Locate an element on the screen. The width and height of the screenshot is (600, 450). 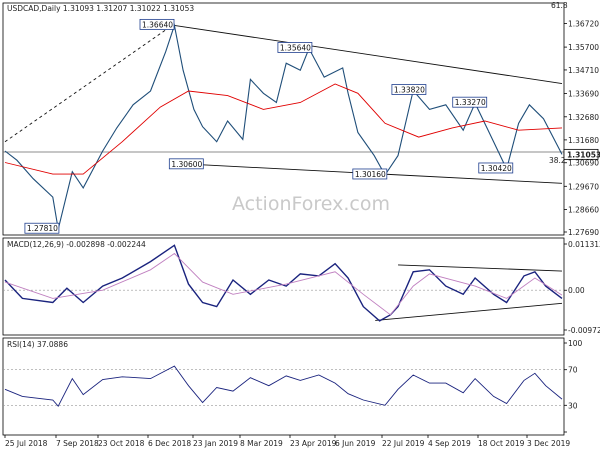
upper-channel-line is located at coordinates (368, 54).